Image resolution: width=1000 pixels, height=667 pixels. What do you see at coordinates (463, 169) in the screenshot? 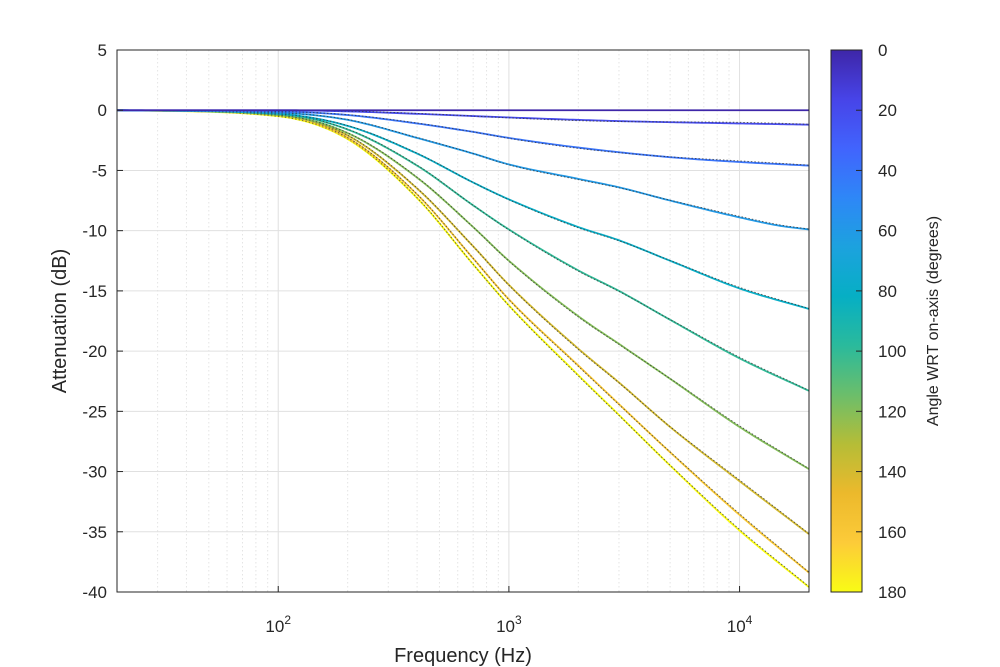
I see `model-line-60deg` at bounding box center [463, 169].